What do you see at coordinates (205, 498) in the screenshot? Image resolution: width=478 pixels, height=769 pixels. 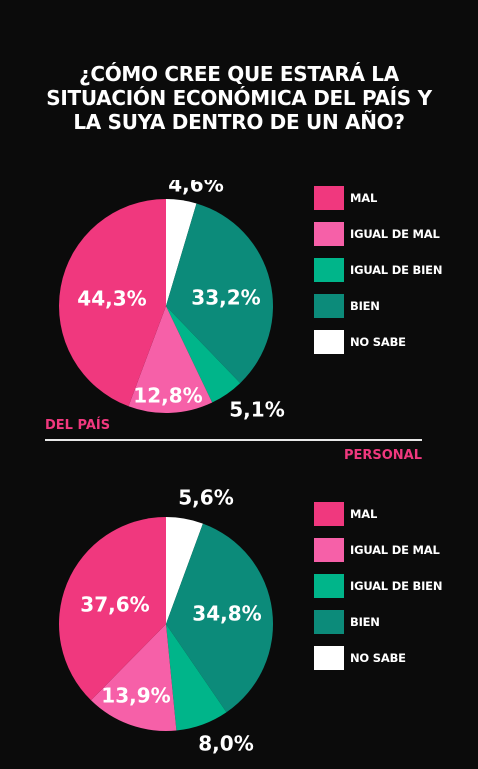 I see `pie-value-label-no-sabe: 5,6%` at bounding box center [205, 498].